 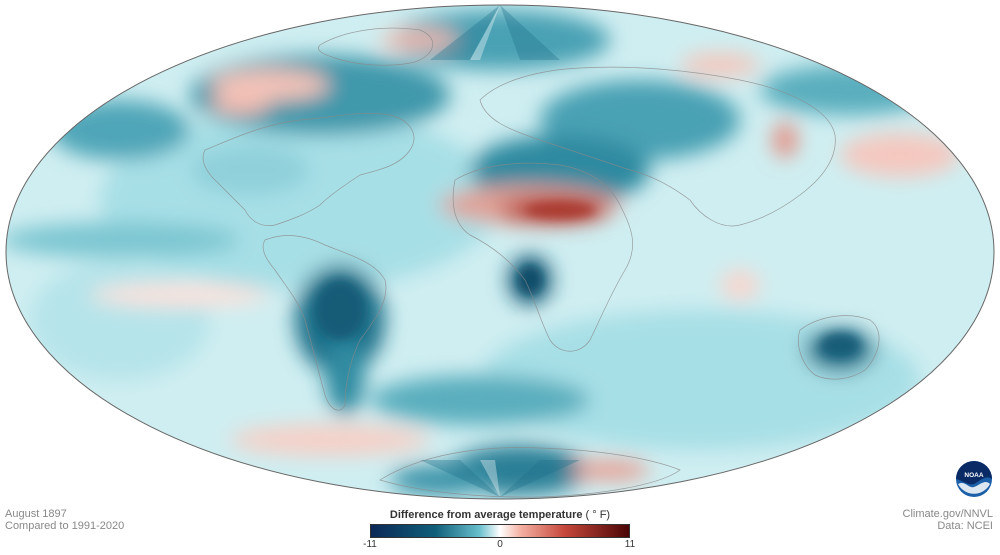 I want to click on south-america-outline, so click(x=324, y=323).